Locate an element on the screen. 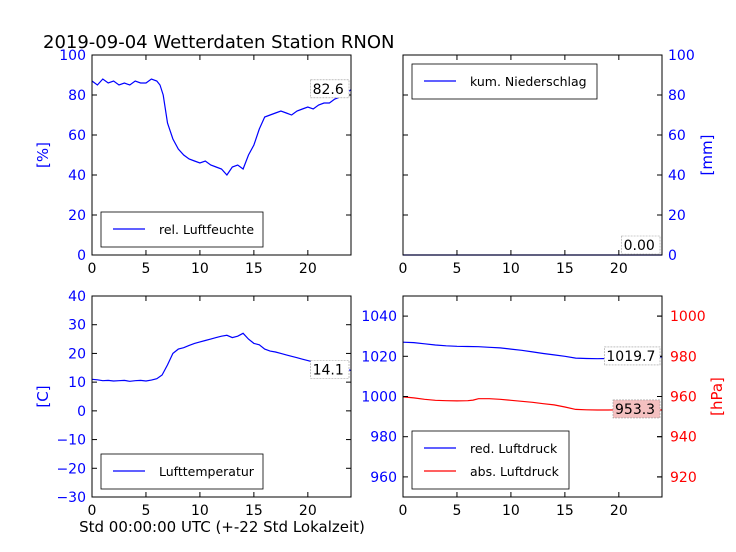 The height and width of the screenshot is (552, 736). last-value-label: 0.00 is located at coordinates (639, 246).